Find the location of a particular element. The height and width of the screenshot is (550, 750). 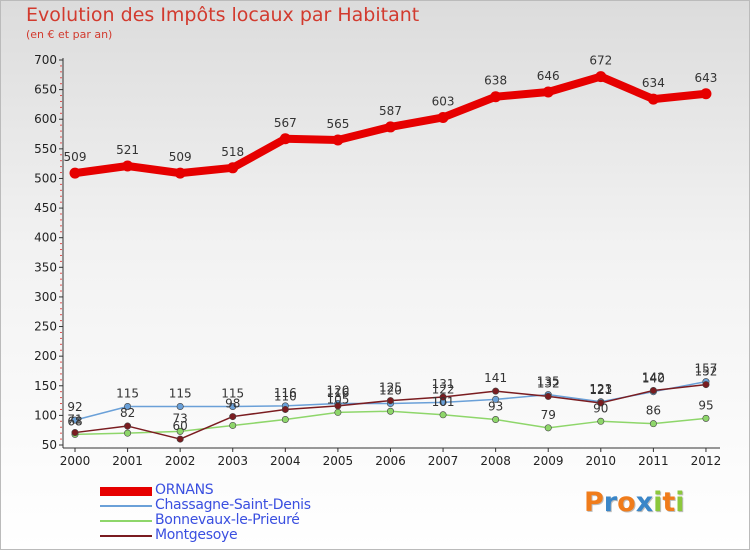

x-tick-label: 2003 is located at coordinates (232, 461).